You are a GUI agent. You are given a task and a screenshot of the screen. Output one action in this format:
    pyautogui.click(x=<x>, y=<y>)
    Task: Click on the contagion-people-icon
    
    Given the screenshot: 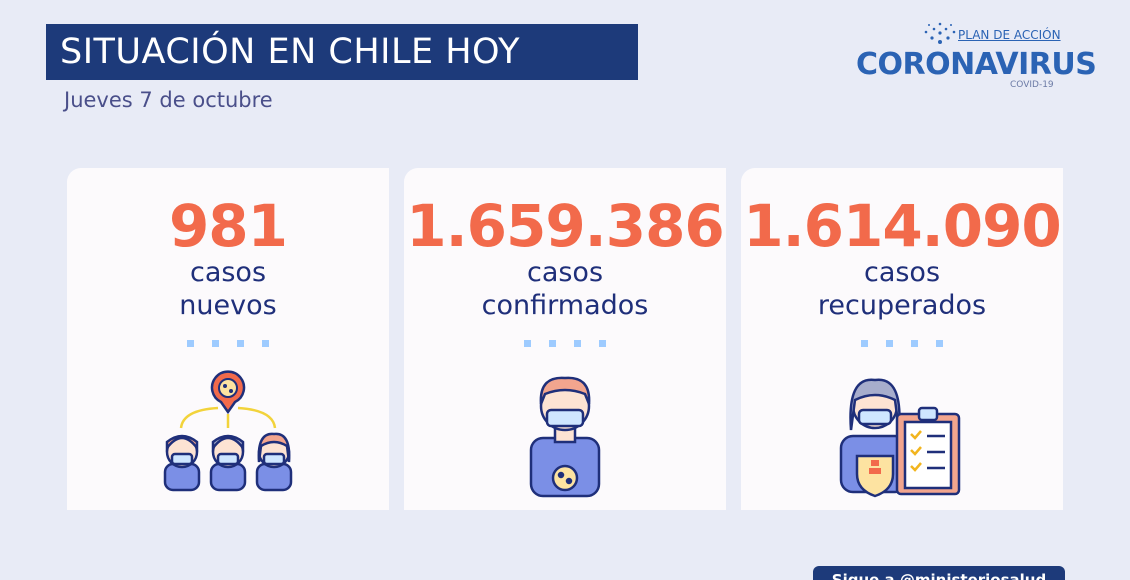 What is the action you would take?
    pyautogui.click(x=228, y=431)
    